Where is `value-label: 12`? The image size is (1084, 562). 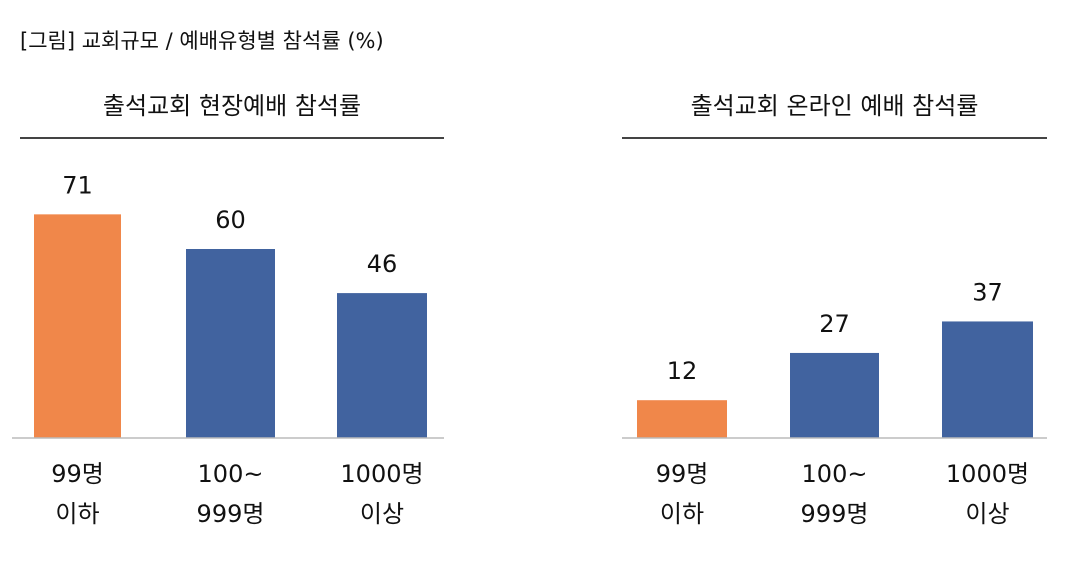
value-label: 12 is located at coordinates (682, 371).